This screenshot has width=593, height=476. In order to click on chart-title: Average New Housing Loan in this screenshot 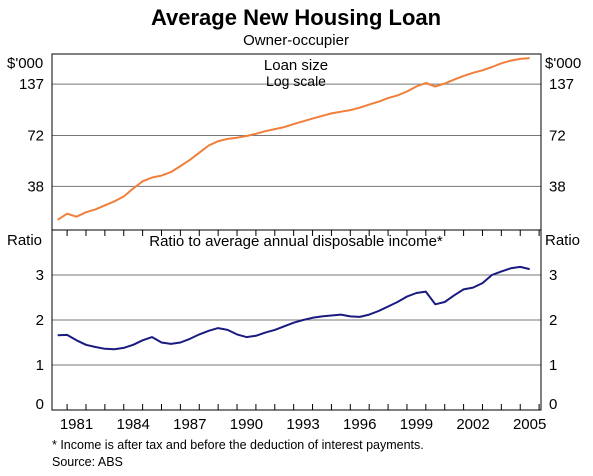, I will do `click(296, 17)`.